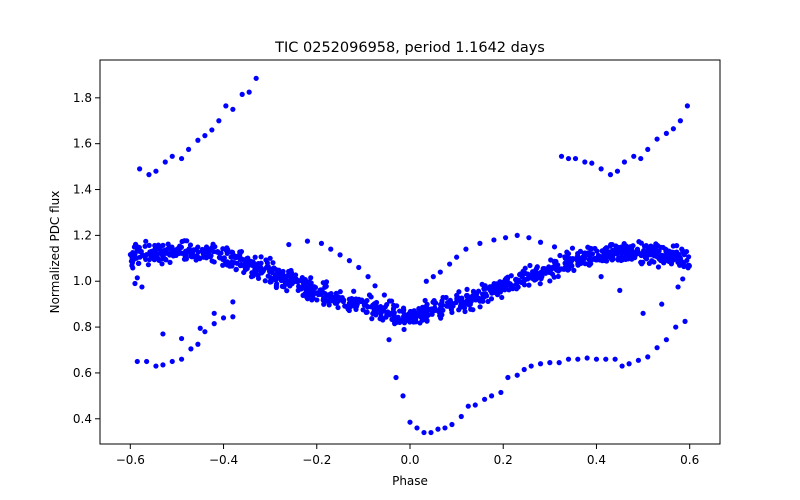 This screenshot has width=800, height=500. I want to click on y-tick-label: 0.8, so click(82, 327).